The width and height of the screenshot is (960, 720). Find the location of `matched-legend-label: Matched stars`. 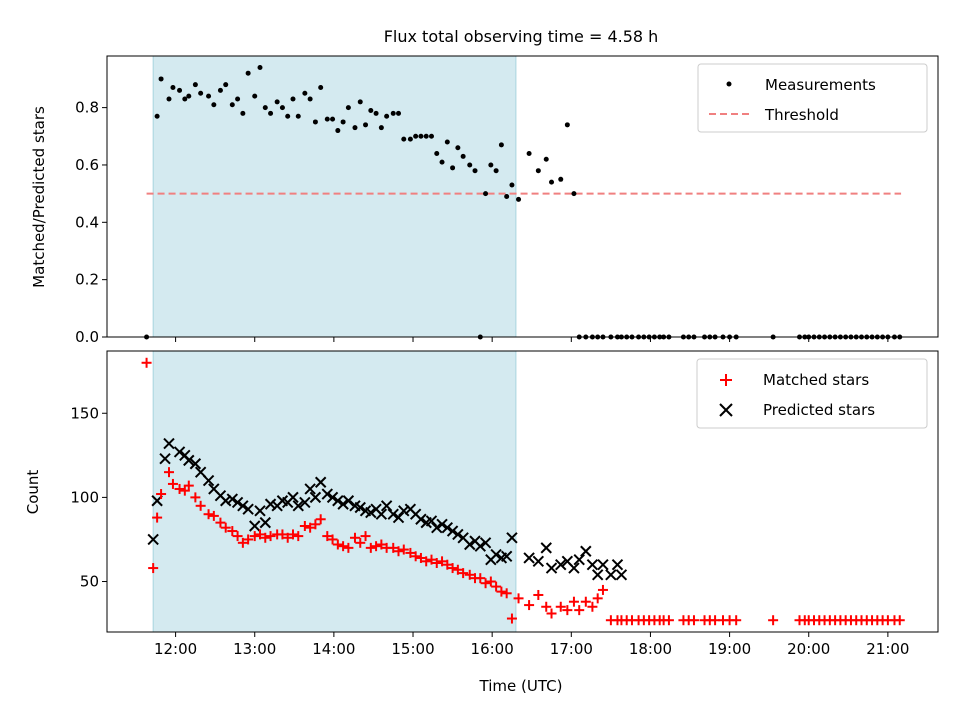

matched-legend-label: Matched stars is located at coordinates (816, 380).